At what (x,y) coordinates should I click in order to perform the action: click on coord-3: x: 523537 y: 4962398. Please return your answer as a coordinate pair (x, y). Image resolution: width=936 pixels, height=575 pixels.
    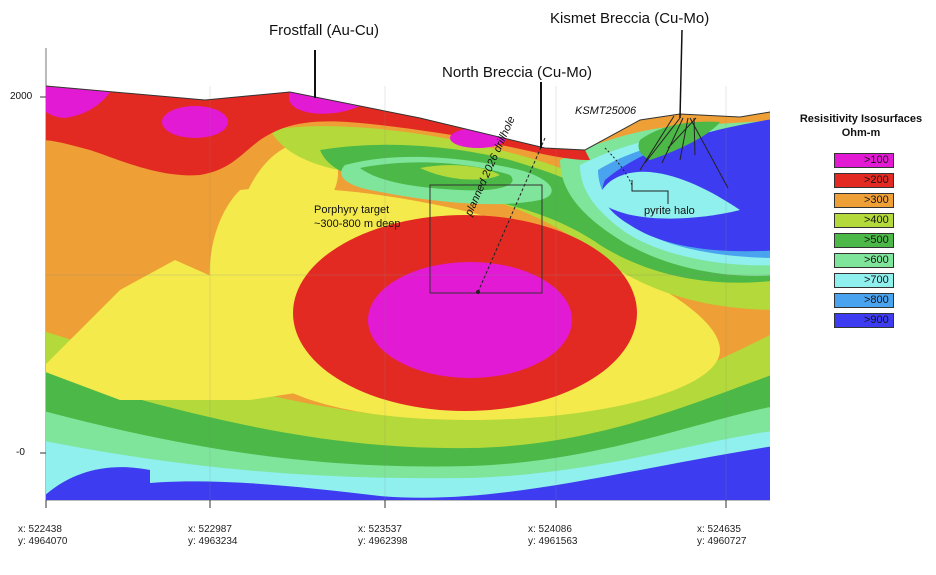
    Looking at the image, I should click on (383, 536).